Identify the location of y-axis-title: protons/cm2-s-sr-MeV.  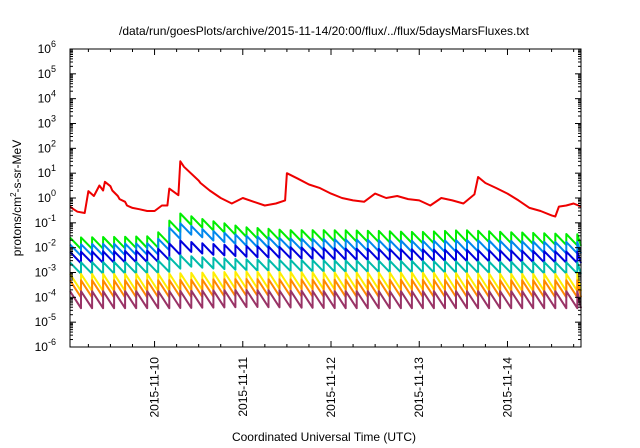
(16, 198).